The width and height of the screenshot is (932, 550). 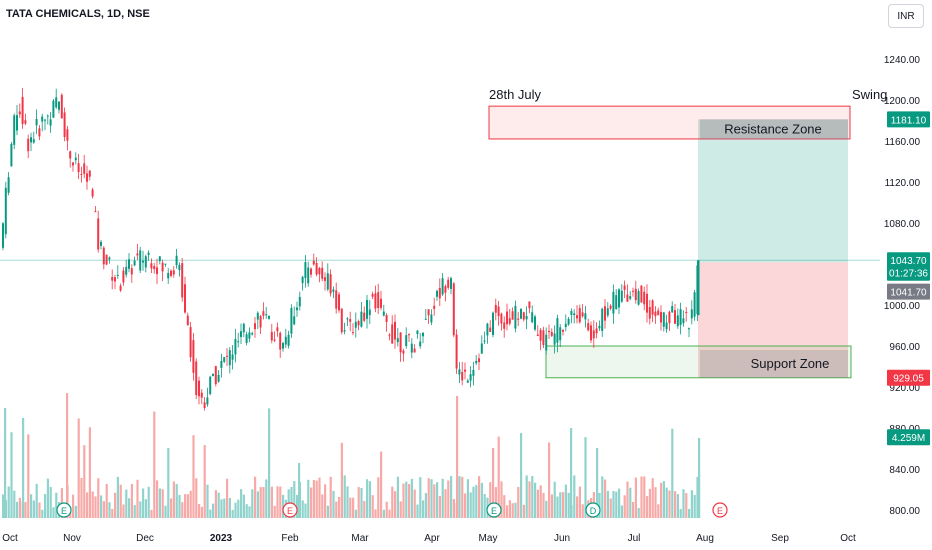 I want to click on time-tick-label: 2023, so click(x=221, y=538).